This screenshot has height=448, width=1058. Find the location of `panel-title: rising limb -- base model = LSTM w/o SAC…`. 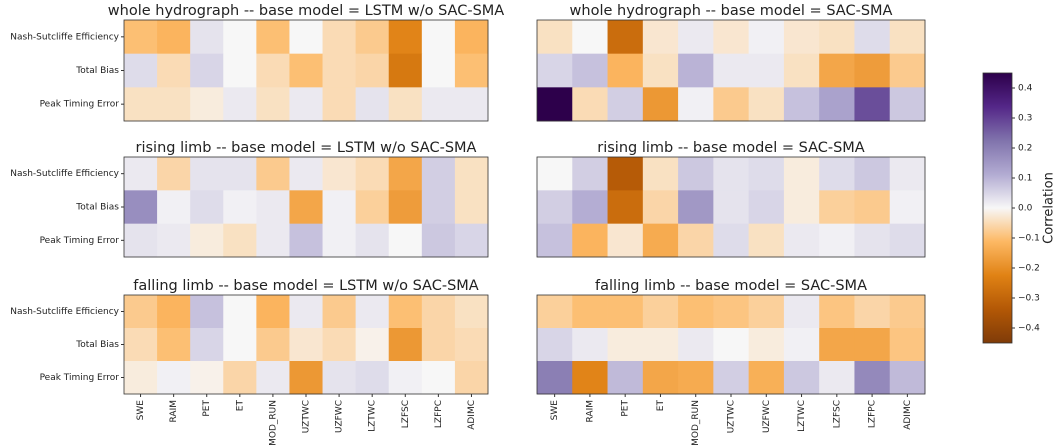

panel-title: rising limb -- base model = LSTM w/o SAC… is located at coordinates (306, 148).